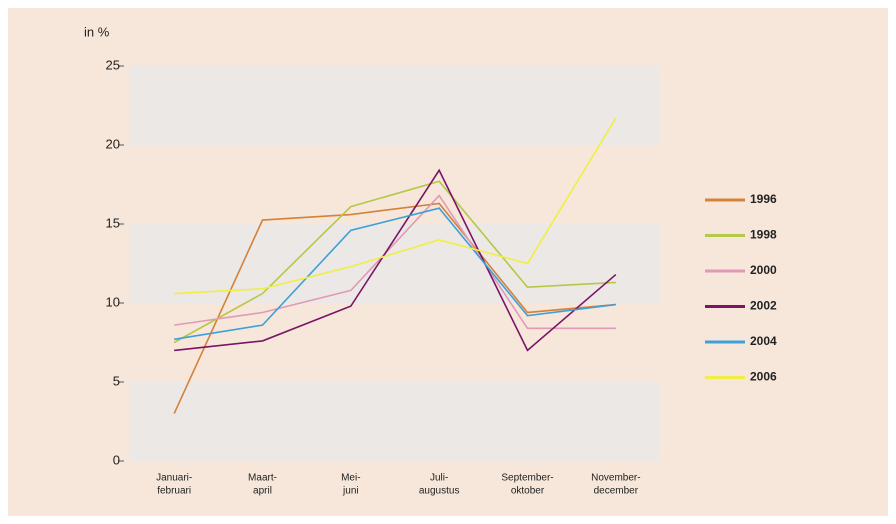 This screenshot has width=896, height=524. What do you see at coordinates (763, 341) in the screenshot?
I see `legend-label: 2004` at bounding box center [763, 341].